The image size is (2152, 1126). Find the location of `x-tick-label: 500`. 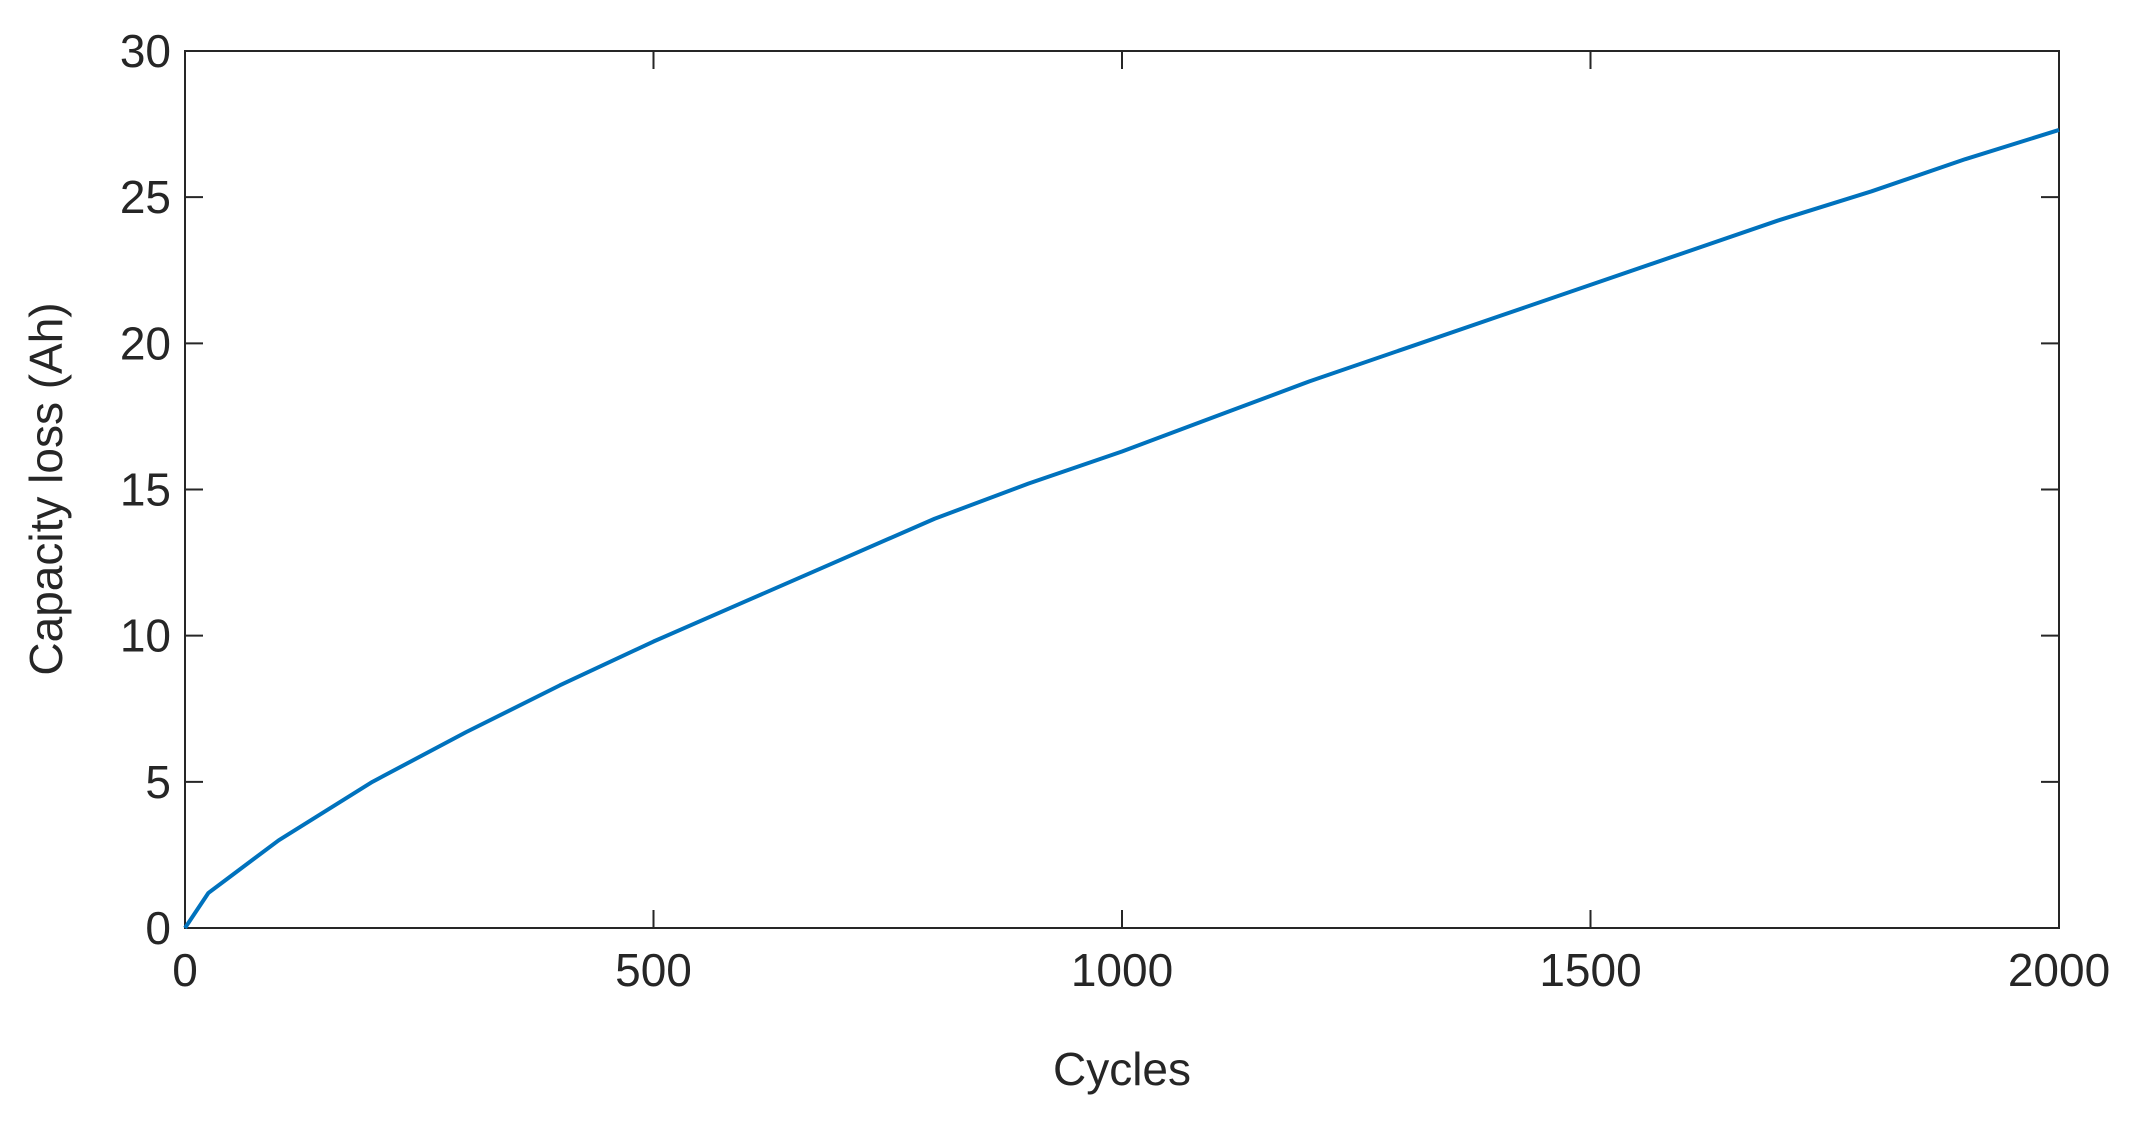

x-tick-label: 500 is located at coordinates (653, 970).